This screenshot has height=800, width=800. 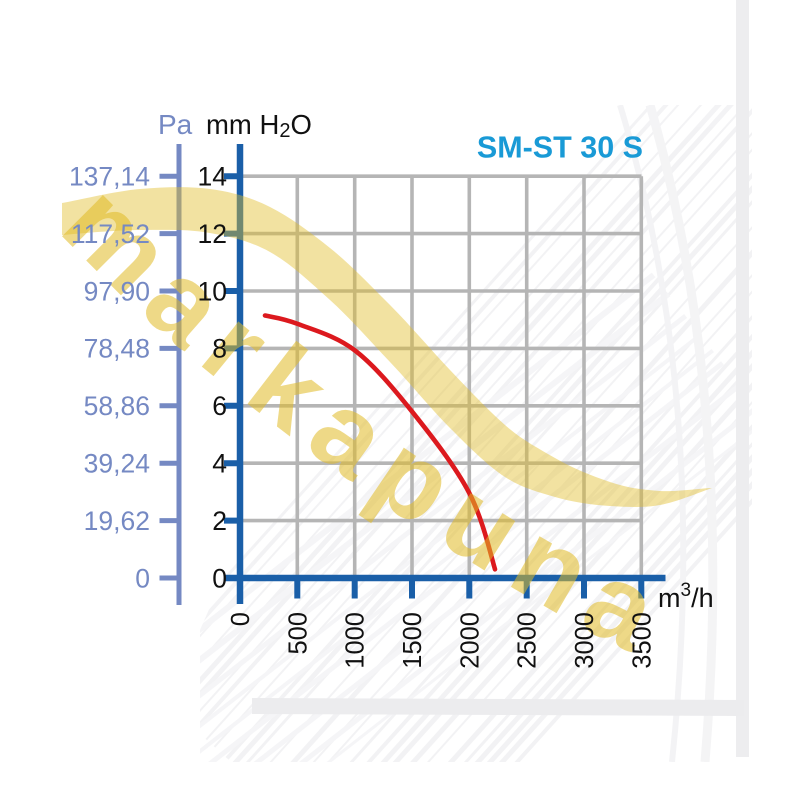 I want to click on svg-text: 500, so click(x=298, y=633).